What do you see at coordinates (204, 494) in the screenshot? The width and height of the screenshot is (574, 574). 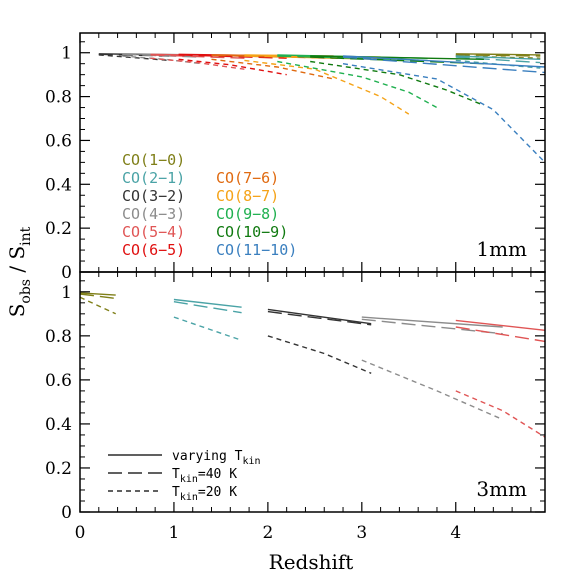 I see `style-legend-label: Tkin=20 K` at bounding box center [204, 494].